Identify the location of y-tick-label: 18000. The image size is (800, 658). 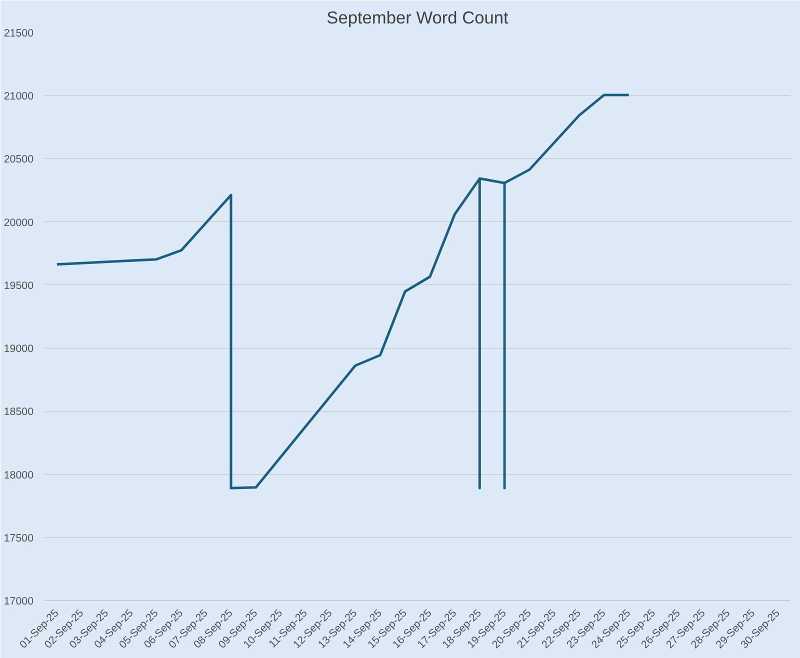
(19, 475).